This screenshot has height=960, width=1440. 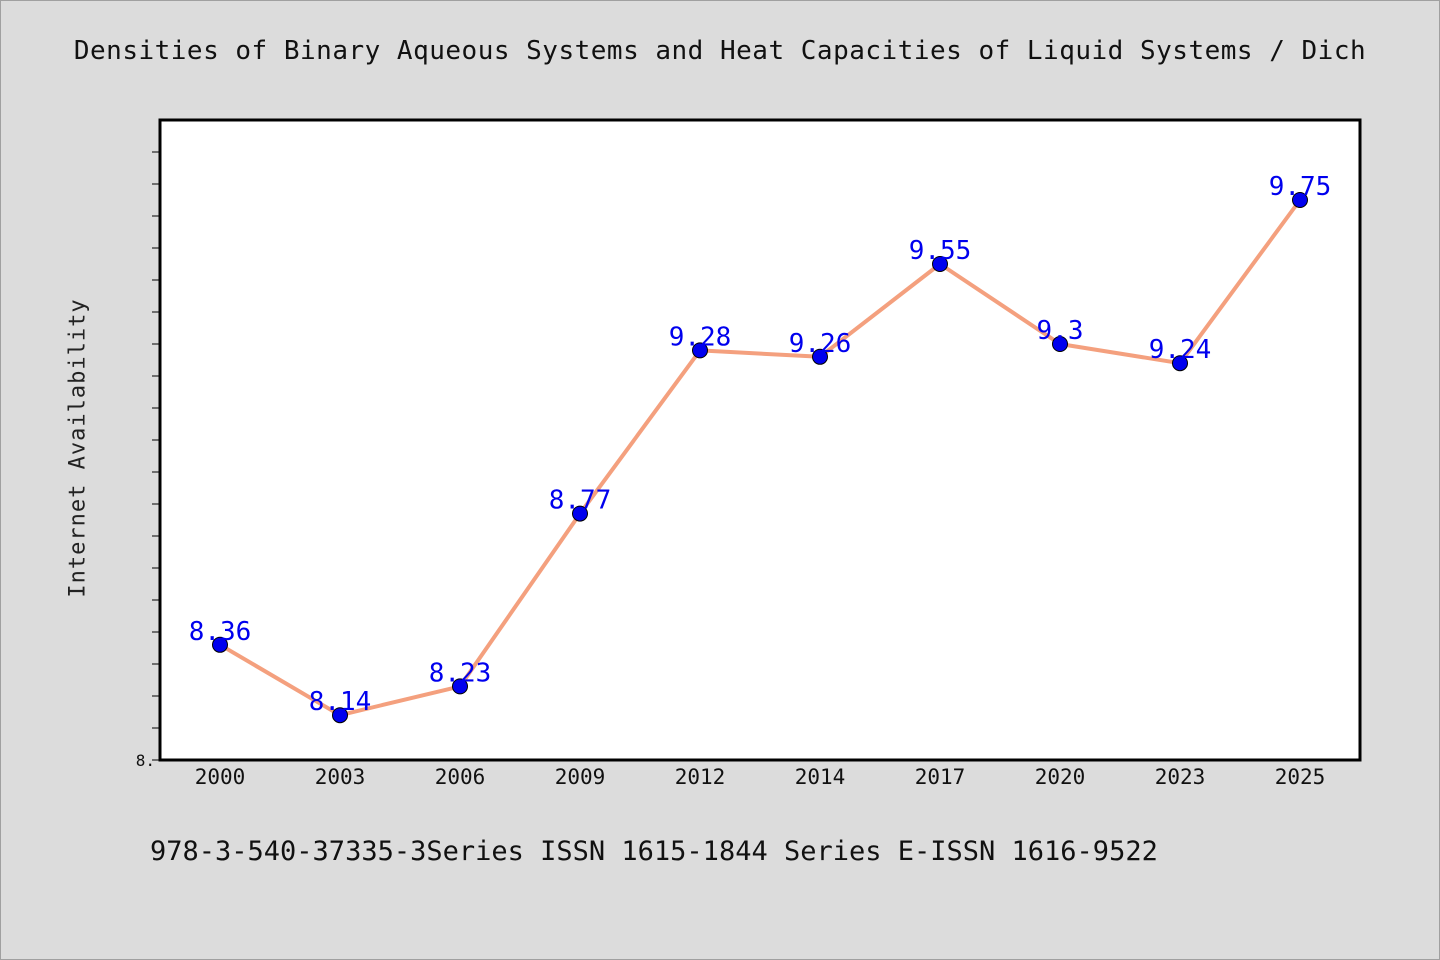 I want to click on data-label: 8.36, so click(x=220, y=632).